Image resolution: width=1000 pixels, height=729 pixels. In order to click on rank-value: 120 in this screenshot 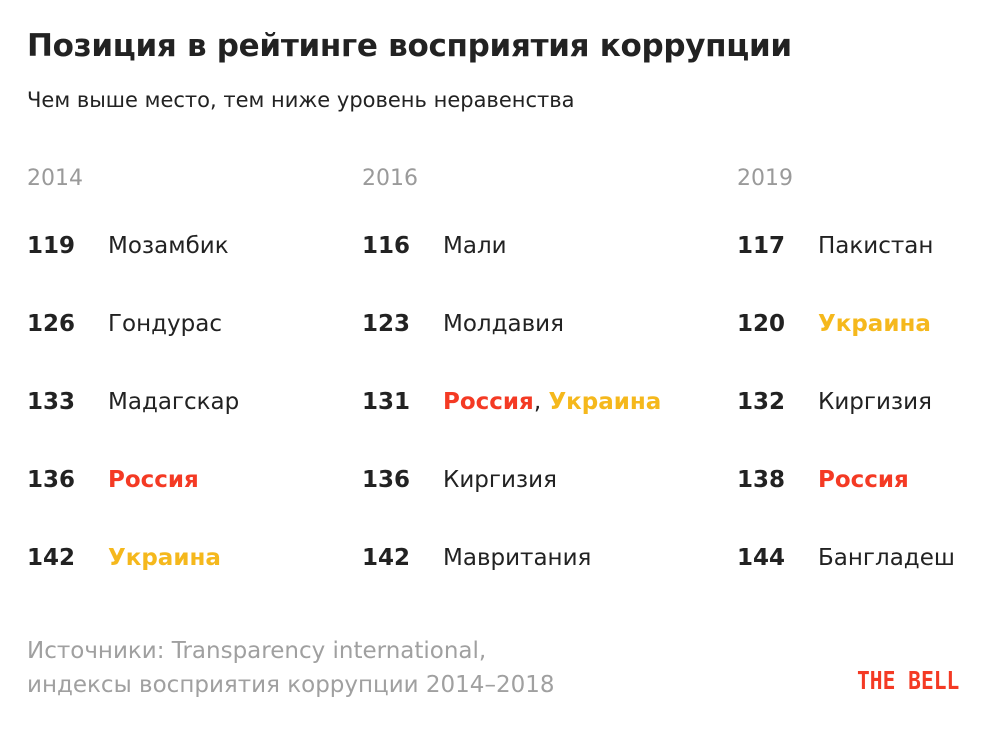, I will do `click(761, 324)`.